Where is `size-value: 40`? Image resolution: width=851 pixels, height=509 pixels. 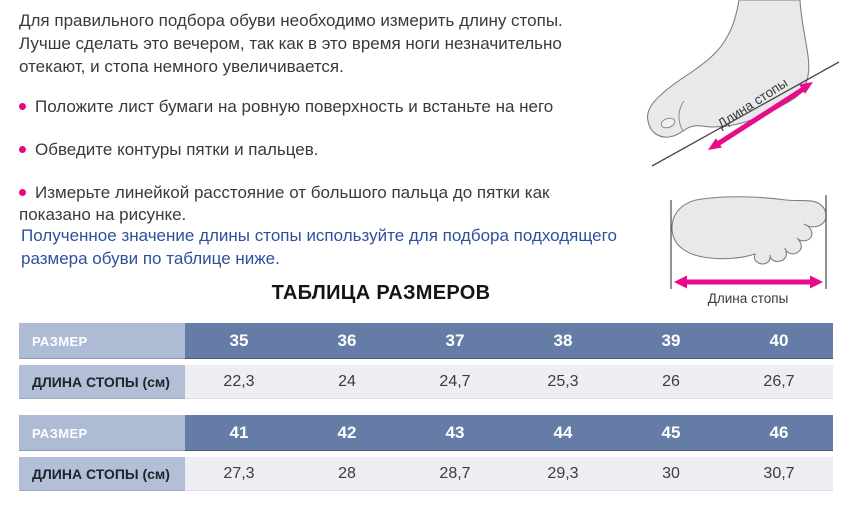 size-value: 40 is located at coordinates (779, 341).